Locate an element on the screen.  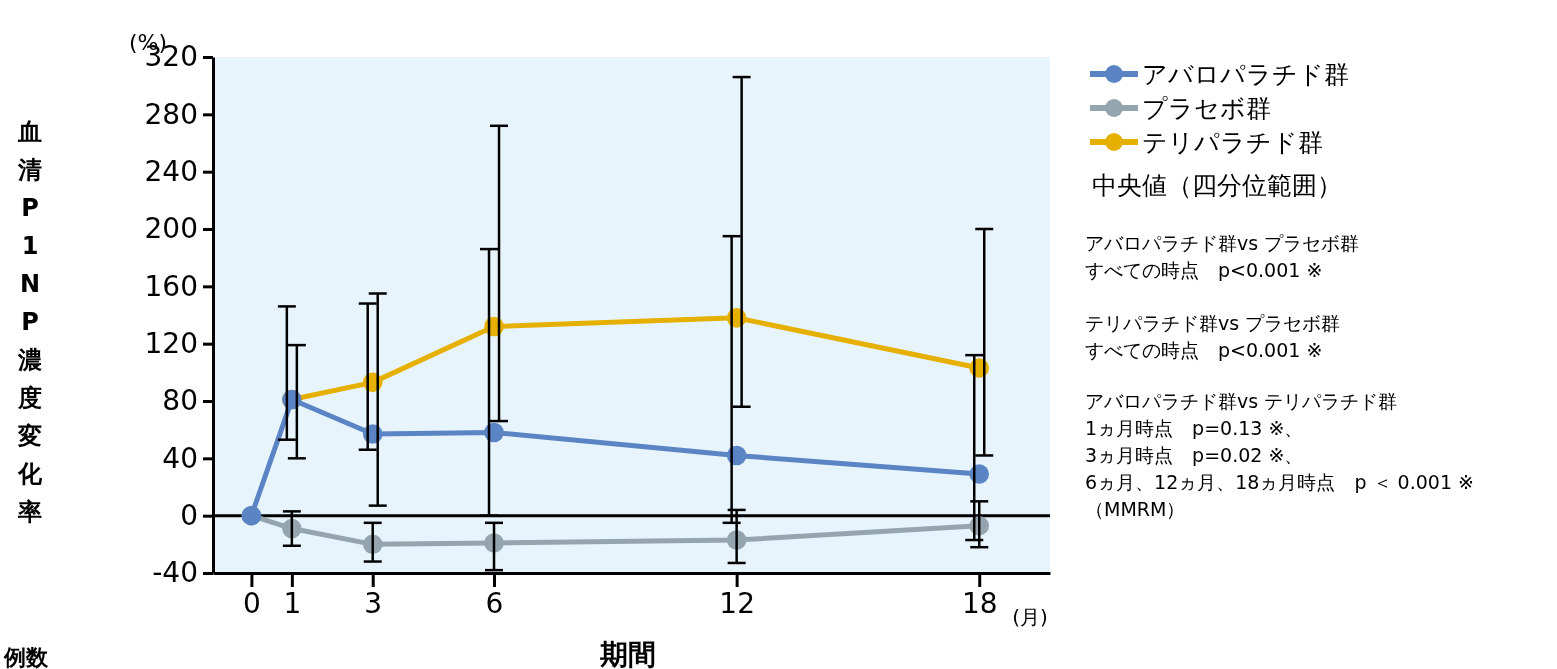
x-tick-label: 6 is located at coordinates (494, 603).